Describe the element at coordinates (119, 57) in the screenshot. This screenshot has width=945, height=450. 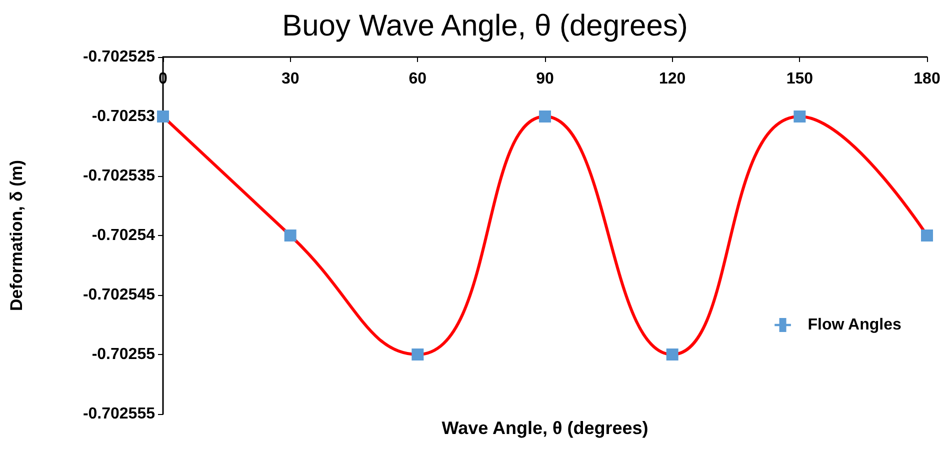
I see `y-tick-label: -0.702525` at that location.